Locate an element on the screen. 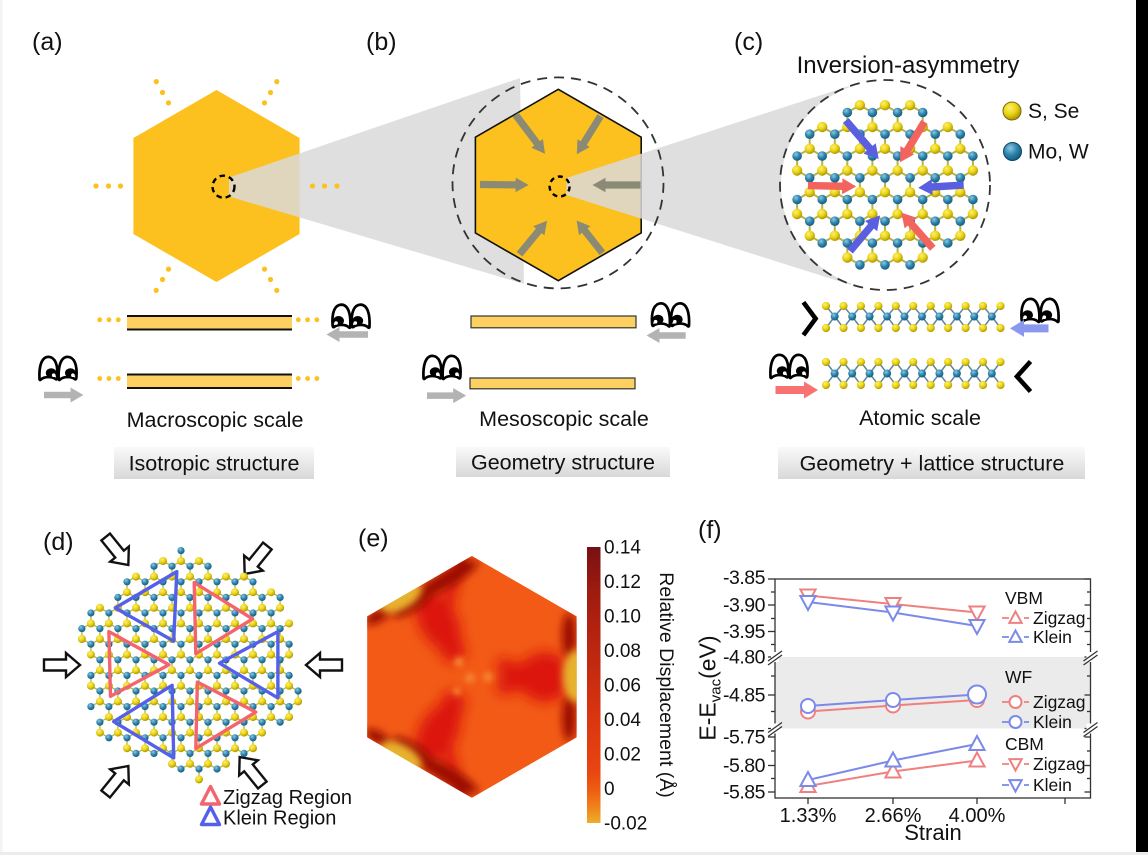  svg-text: (b) is located at coordinates (381, 42).